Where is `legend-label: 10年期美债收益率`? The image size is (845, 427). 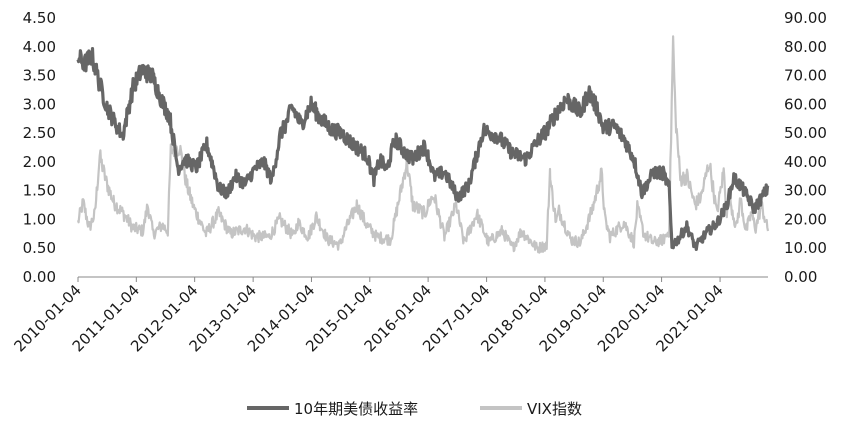 legend-label: 10年期美债收益率 is located at coordinates (356, 409).